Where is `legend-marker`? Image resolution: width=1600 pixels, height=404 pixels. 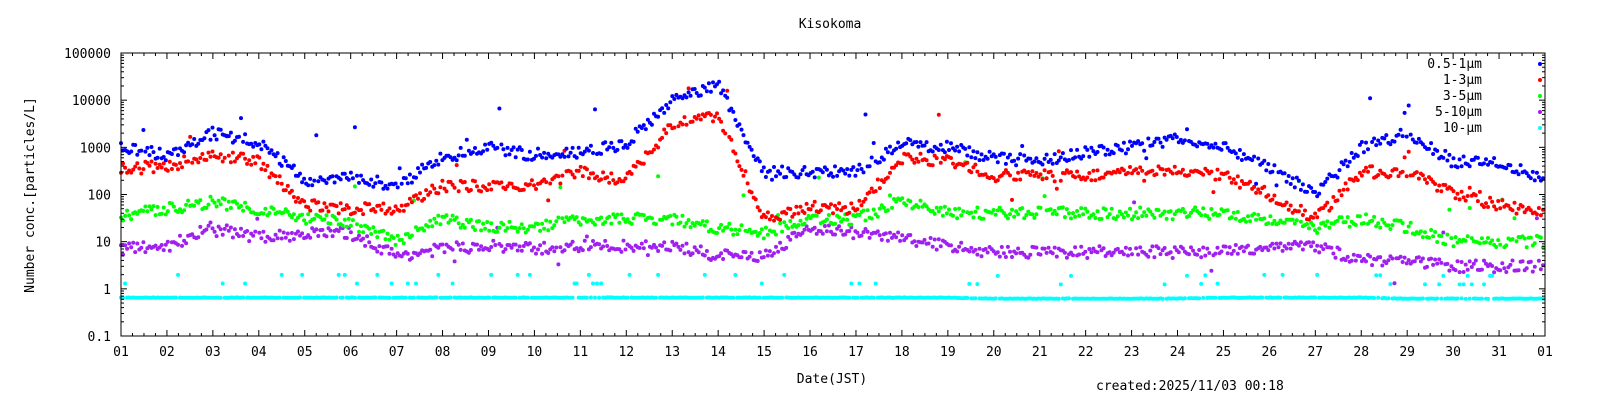 legend-marker is located at coordinates (1540, 80).